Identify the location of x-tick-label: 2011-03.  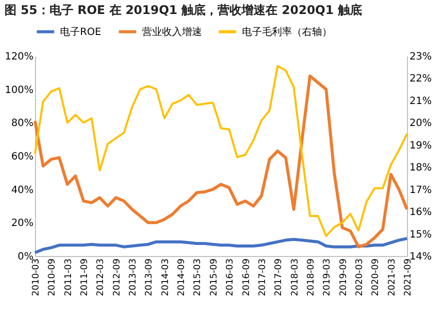
(69, 277).